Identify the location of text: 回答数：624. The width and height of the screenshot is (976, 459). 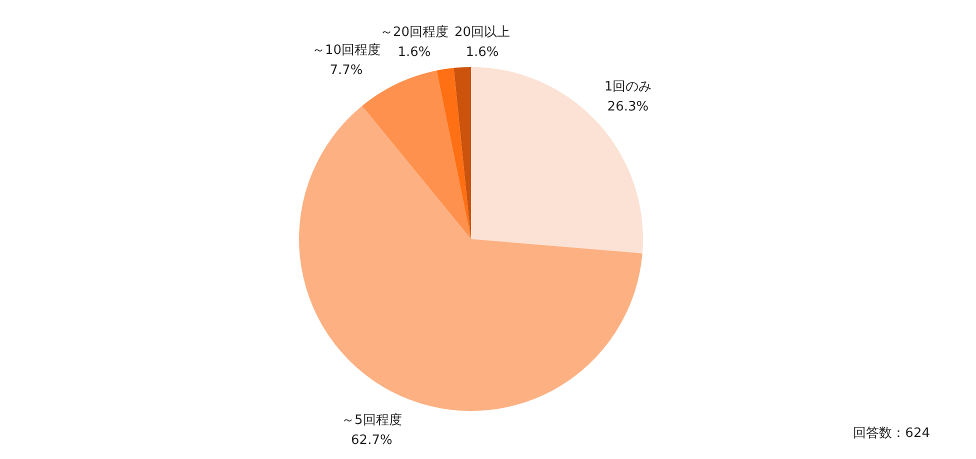
(891, 433).